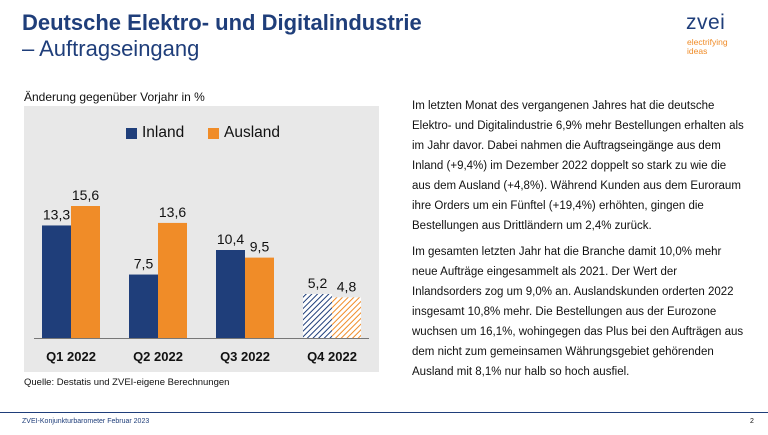 This screenshot has height=435, width=768. What do you see at coordinates (752, 421) in the screenshot?
I see `page-number: 2` at bounding box center [752, 421].